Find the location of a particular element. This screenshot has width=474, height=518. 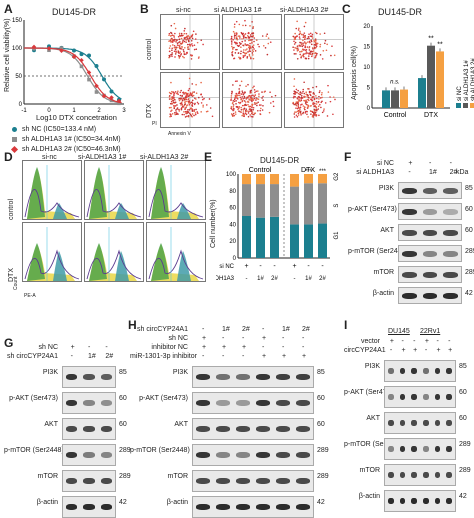

cell-line-label: 22Rv1 is located at coordinates (430, 331).